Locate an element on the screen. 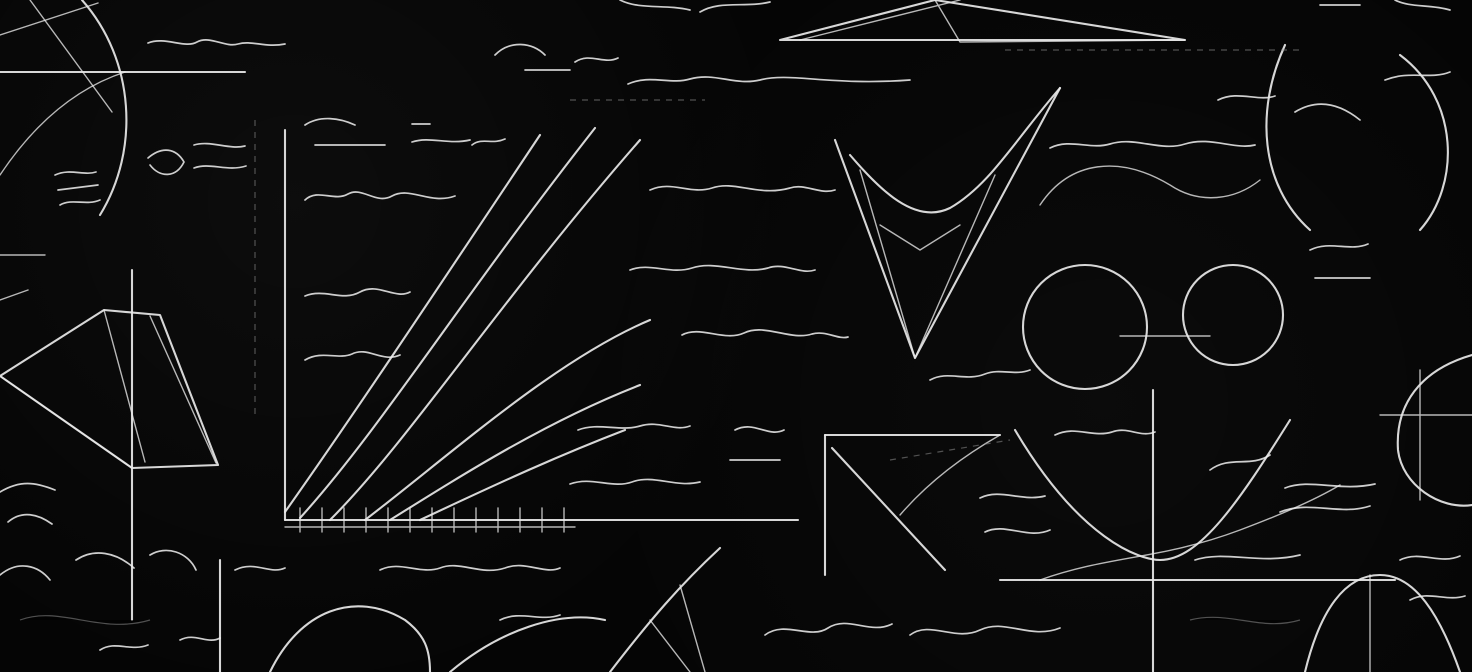  bottom-curves is located at coordinates (580, 609).